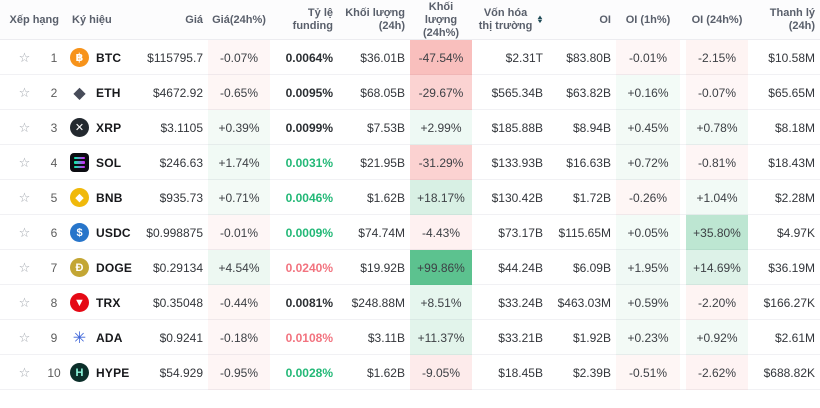 The height and width of the screenshot is (408, 820). I want to click on volume-change-24h-cell: -9.05%, so click(441, 372).